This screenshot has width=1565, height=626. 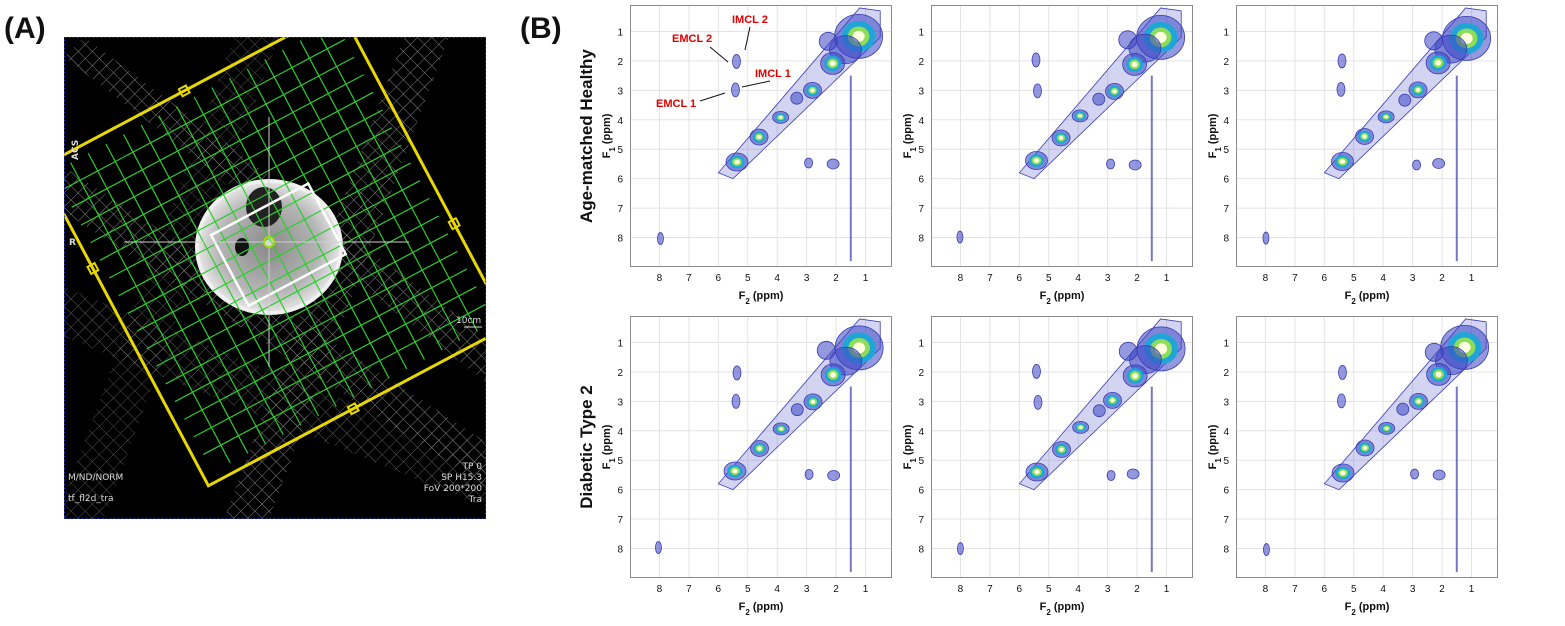 What do you see at coordinates (72, 243) in the screenshot?
I see `orientation-r-text: R` at bounding box center [72, 243].